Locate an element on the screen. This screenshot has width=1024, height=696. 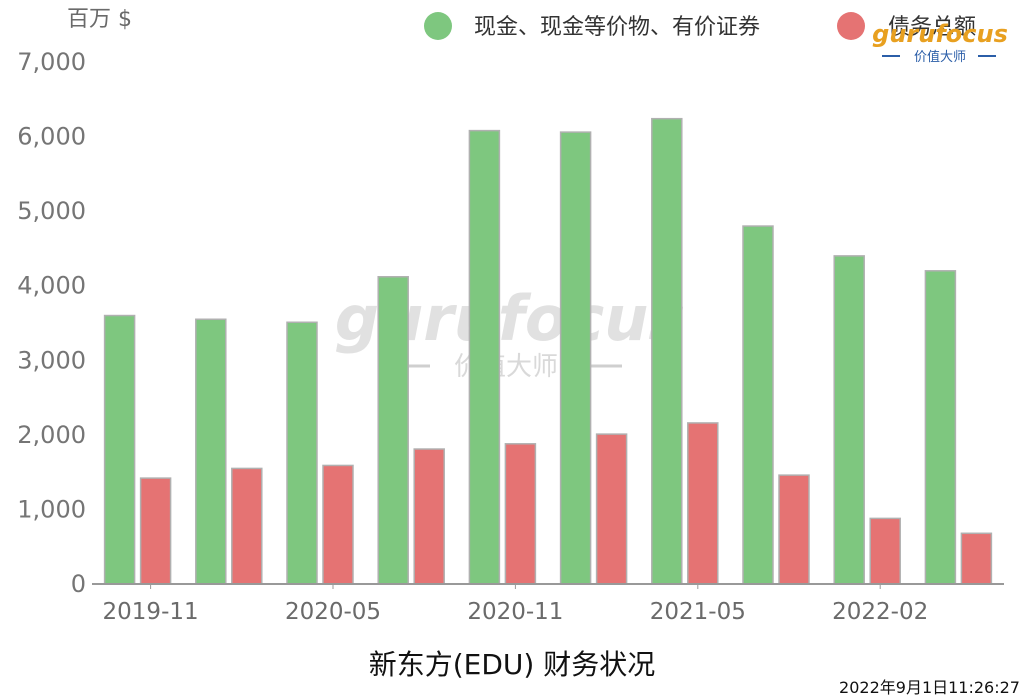
y-tick-label: 2,000 is located at coordinates (51, 435).